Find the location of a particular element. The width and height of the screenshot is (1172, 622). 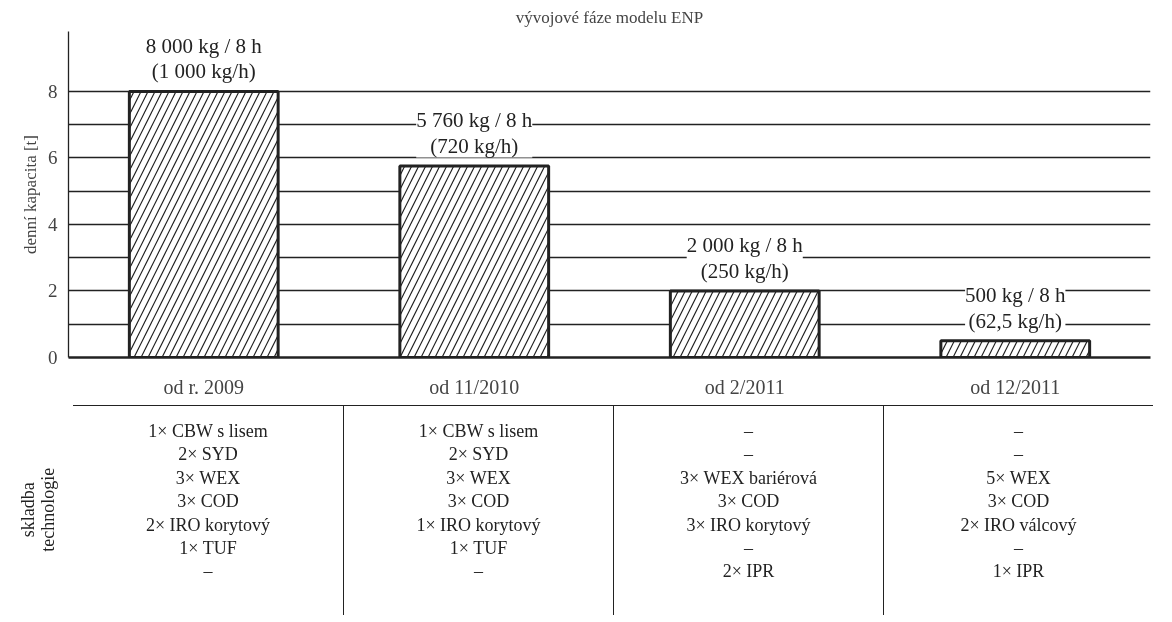

annotation: 8 000 kg / 8 h (1 000 kg/h) is located at coordinates (204, 58).